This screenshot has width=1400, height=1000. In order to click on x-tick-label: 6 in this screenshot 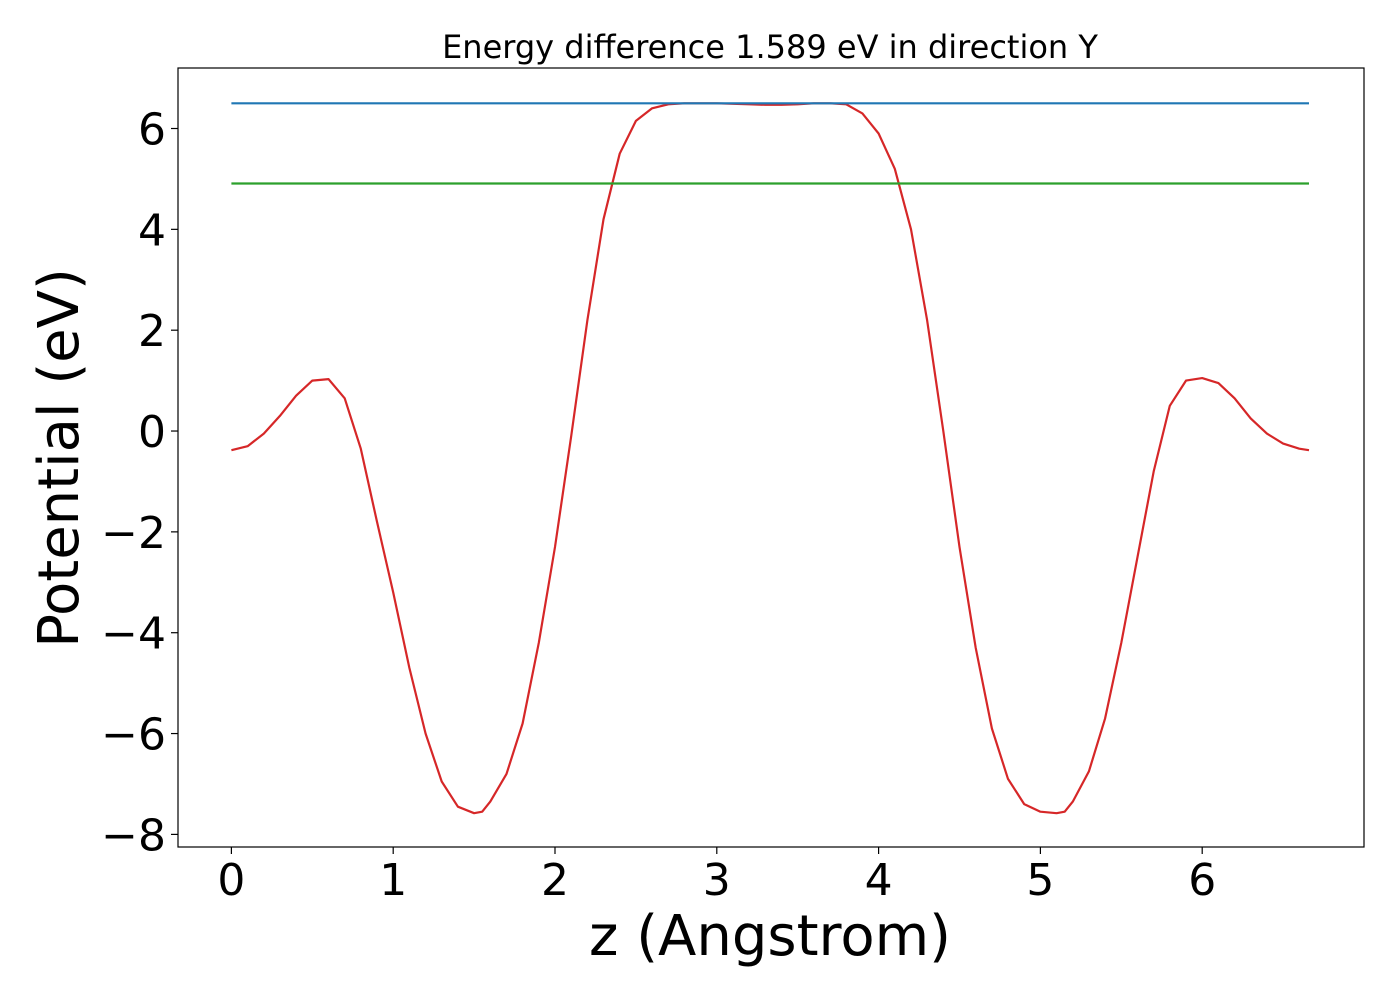, I will do `click(1202, 880)`.